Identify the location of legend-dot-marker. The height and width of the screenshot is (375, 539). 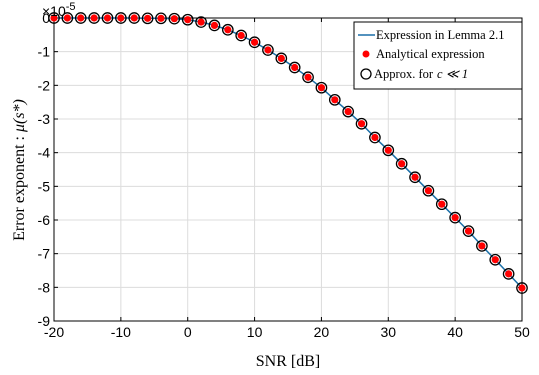
(366, 54).